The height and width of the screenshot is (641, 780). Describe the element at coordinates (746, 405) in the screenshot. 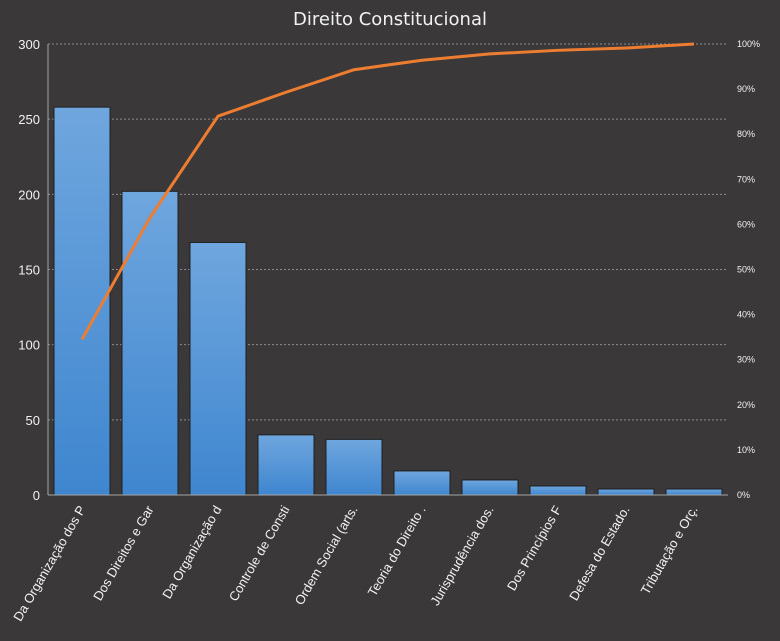

I see `y2-tick-label: 20%` at that location.